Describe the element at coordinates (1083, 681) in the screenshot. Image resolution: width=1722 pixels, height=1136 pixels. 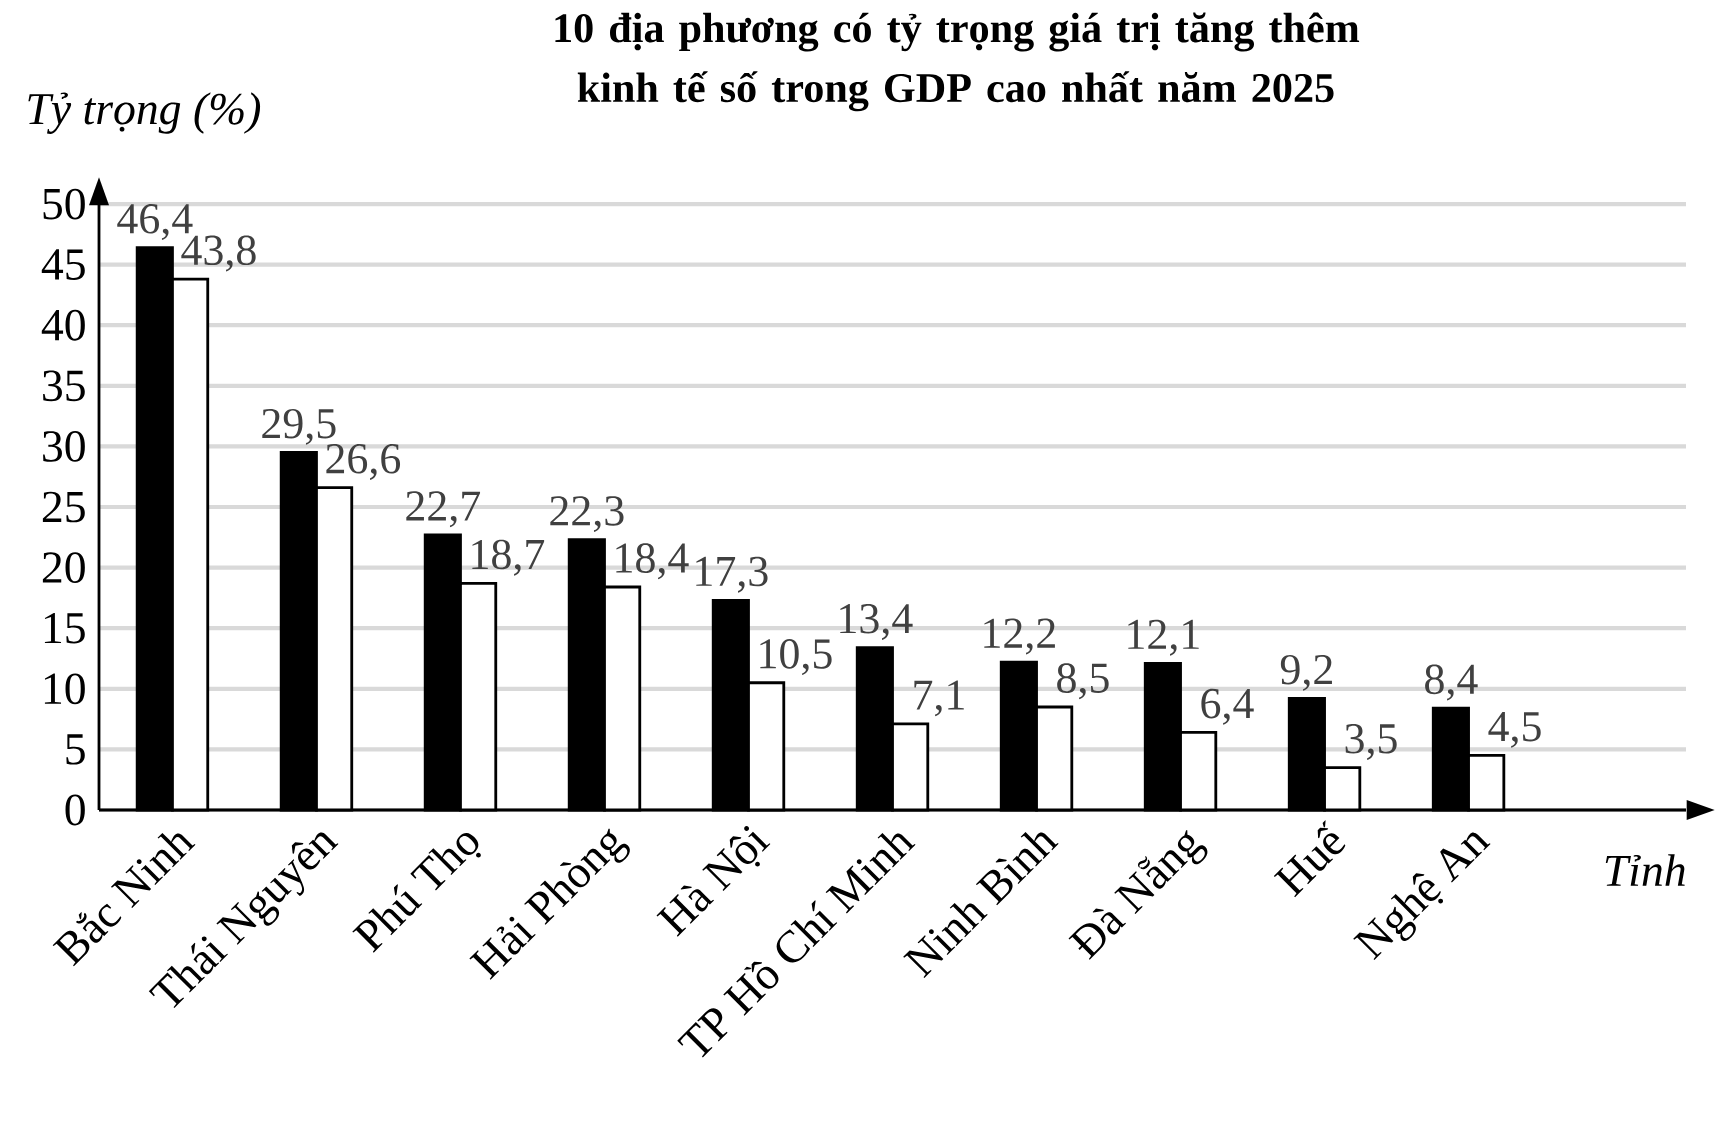
I see `data-label: 8,5` at that location.